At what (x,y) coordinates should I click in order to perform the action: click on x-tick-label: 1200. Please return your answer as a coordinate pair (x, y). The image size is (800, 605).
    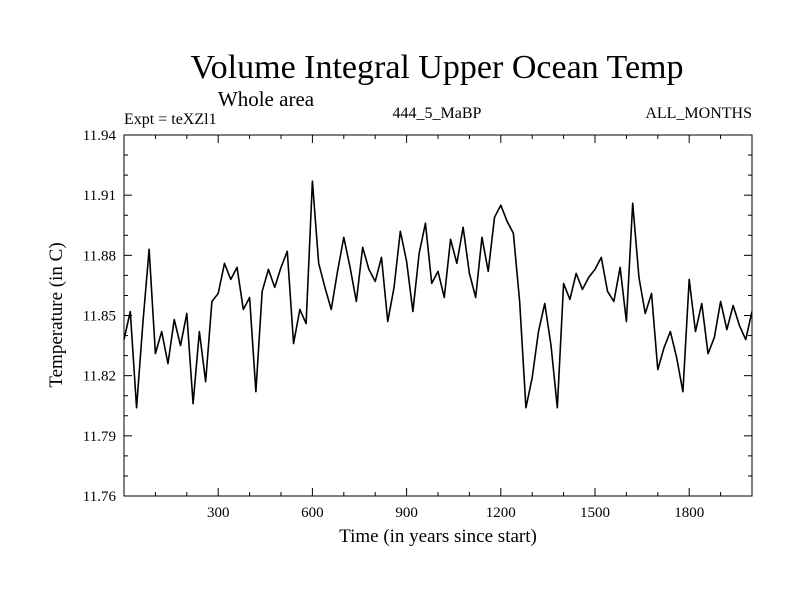
    Looking at the image, I should click on (501, 513).